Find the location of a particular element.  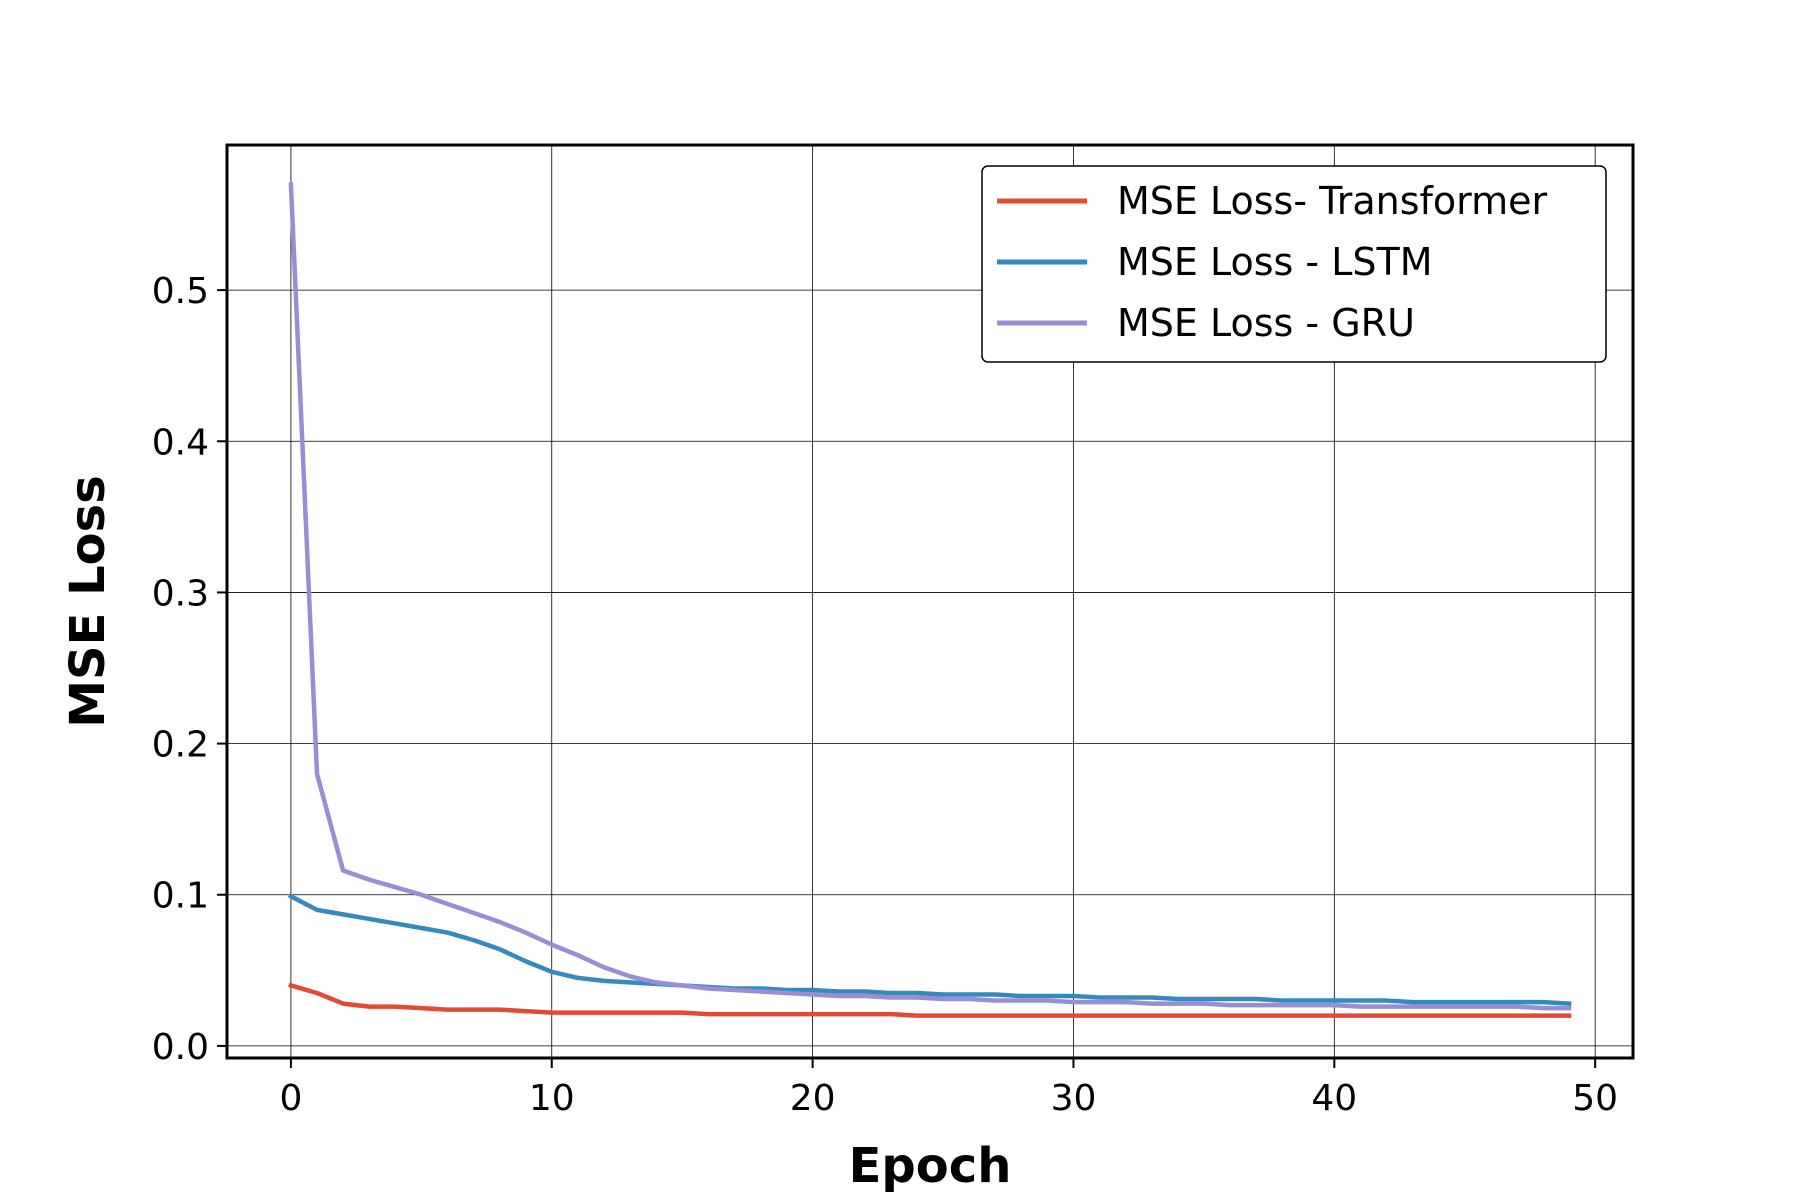

x-tick-label: 20 is located at coordinates (813, 1098).